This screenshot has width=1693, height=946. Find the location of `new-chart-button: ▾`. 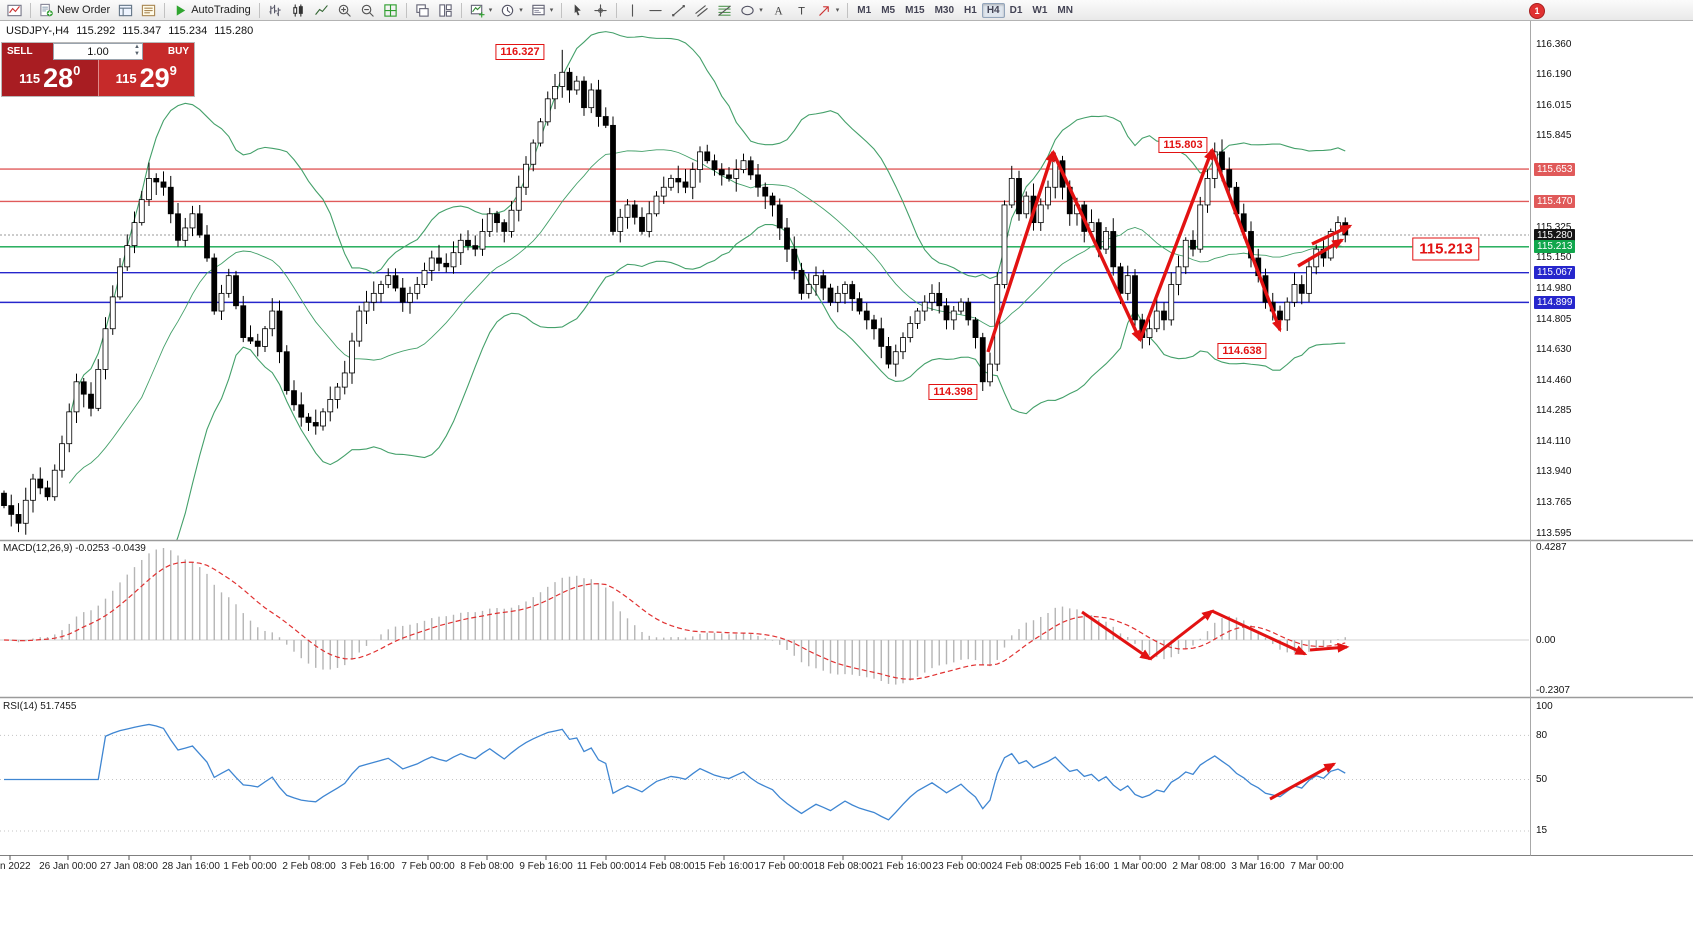

new-chart-button: ▾ is located at coordinates (481, 10).